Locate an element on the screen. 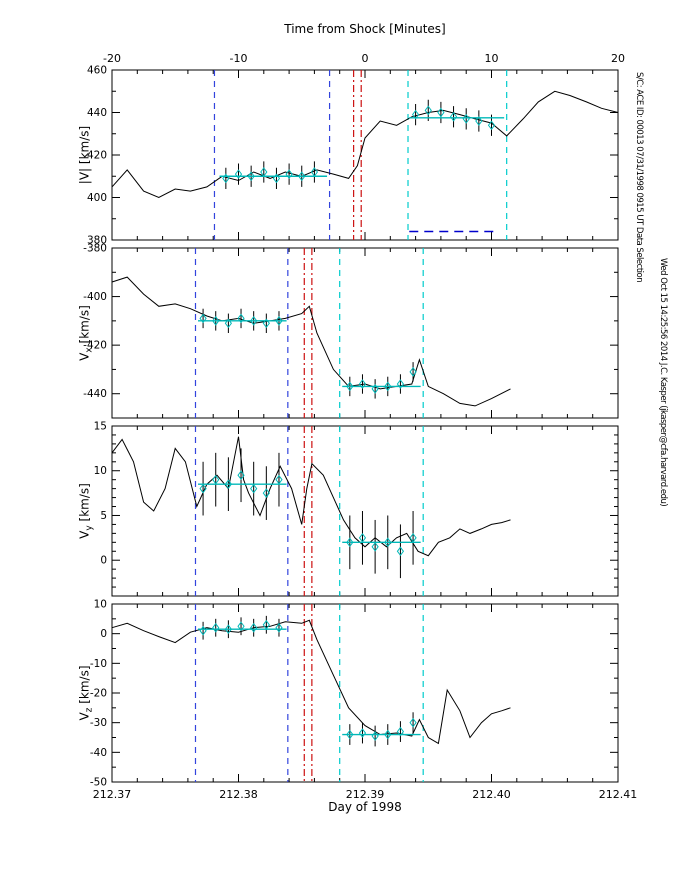 The image size is (680, 880). svg-text: 212.39 is located at coordinates (365, 794).